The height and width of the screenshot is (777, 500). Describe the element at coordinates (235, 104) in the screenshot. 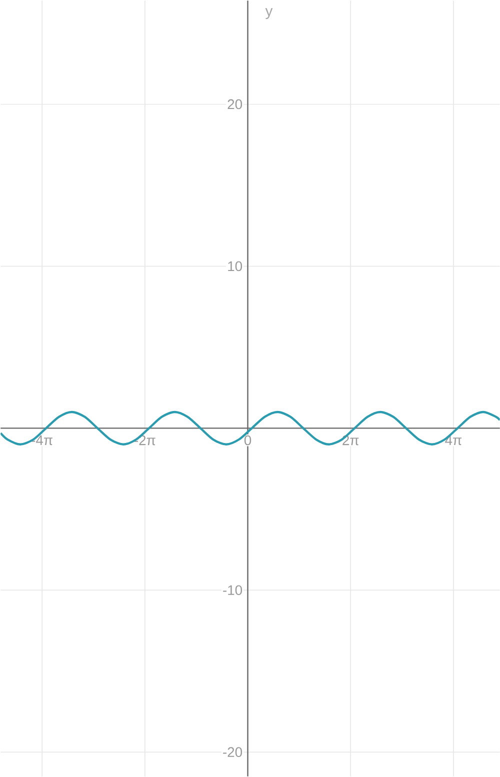

I see `y-tick-label: 20` at that location.